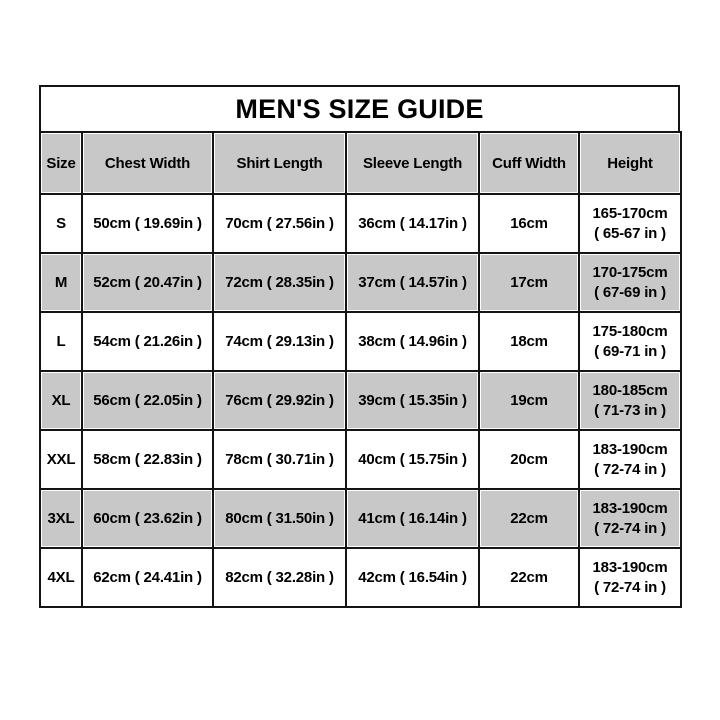 Image resolution: width=720 pixels, height=720 pixels. I want to click on height-in: ( 67-69 in ), so click(630, 292).